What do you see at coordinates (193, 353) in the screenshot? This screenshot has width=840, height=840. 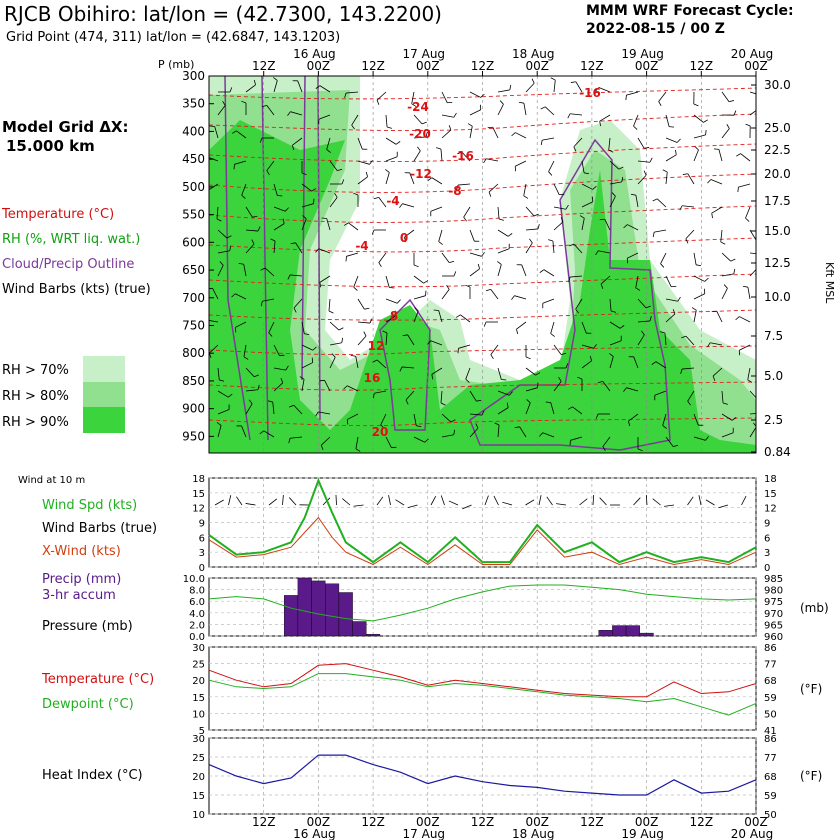 I see `pressure-tick-label: 800` at bounding box center [193, 353].